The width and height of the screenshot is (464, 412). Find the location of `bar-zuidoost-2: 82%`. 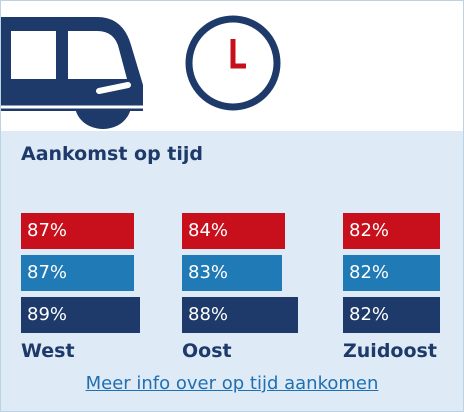

bar-zuidoost-2: 82% is located at coordinates (391, 273).